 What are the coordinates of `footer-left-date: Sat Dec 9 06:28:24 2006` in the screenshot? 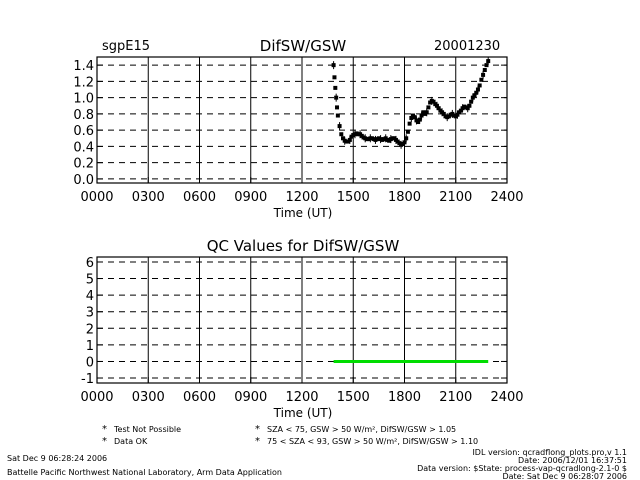 It's located at (57, 458).